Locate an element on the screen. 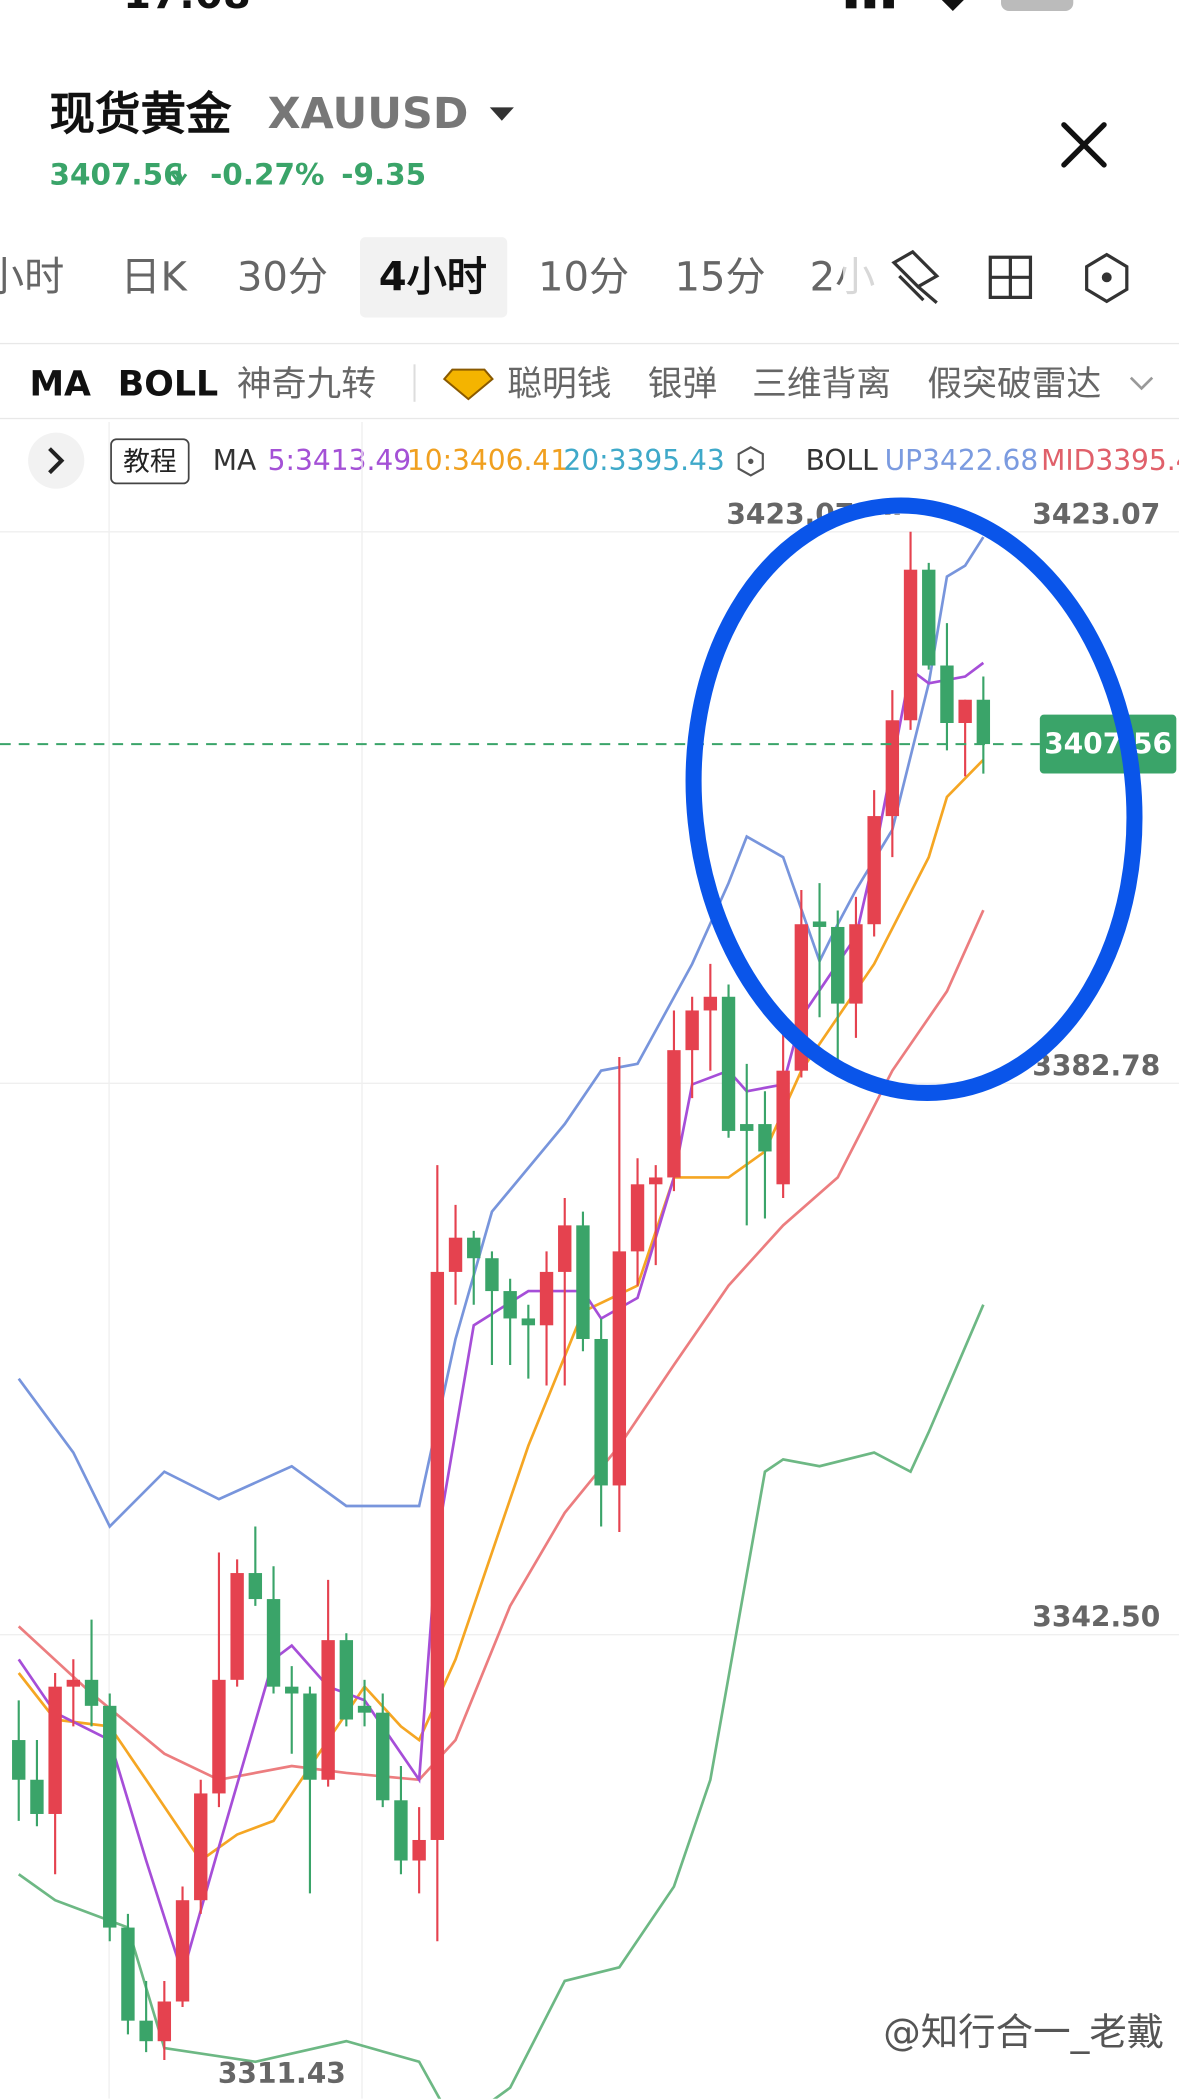 The height and width of the screenshot is (2099, 1179). settings-icon is located at coordinates (1107, 278).